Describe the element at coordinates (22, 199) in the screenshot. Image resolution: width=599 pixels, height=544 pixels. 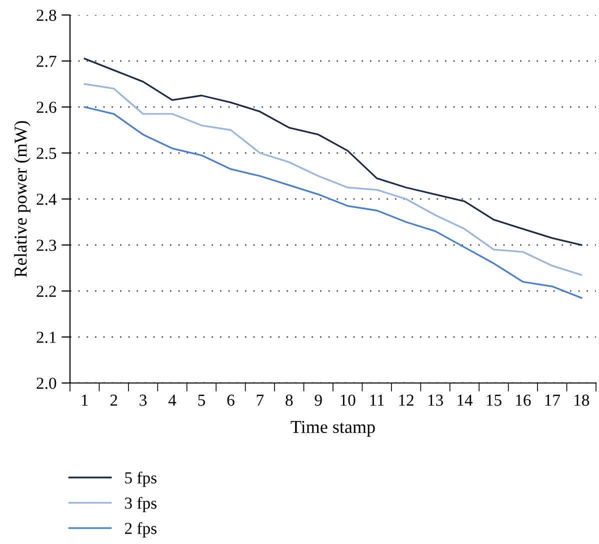
I see `y-axis-title: Relative power (mW)` at that location.